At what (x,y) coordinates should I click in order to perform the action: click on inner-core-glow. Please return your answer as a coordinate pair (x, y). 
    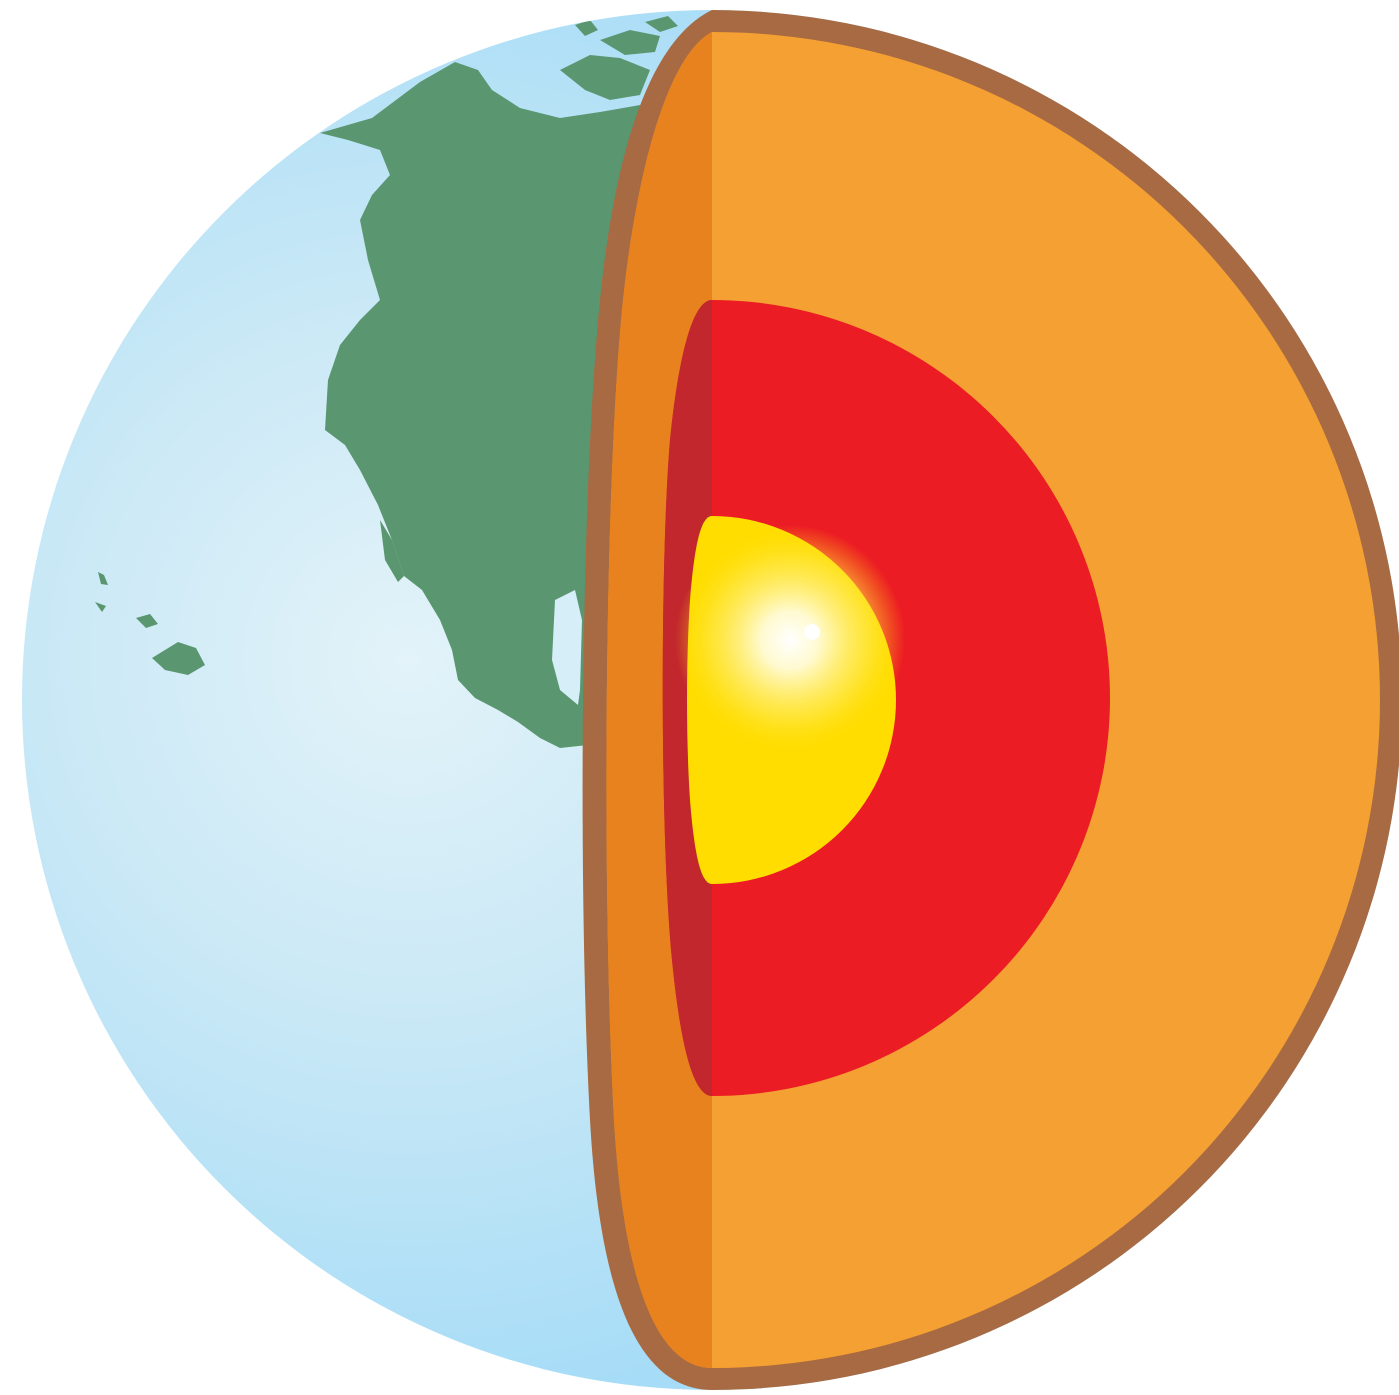
    Looking at the image, I should click on (790, 640).